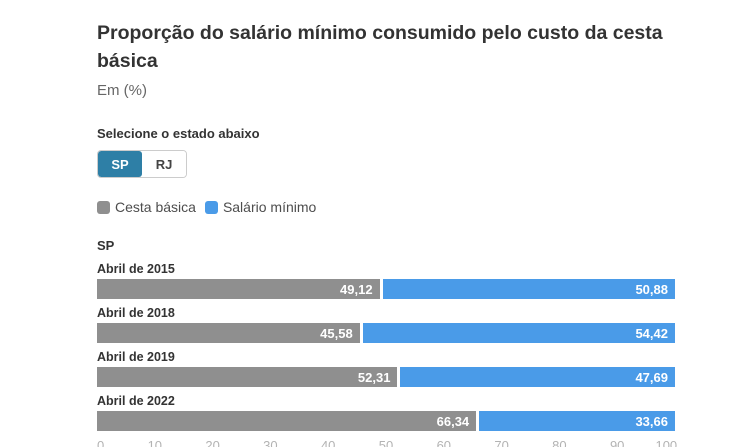 The width and height of the screenshot is (753, 447). I want to click on state-selector: SP RJ, so click(142, 164).